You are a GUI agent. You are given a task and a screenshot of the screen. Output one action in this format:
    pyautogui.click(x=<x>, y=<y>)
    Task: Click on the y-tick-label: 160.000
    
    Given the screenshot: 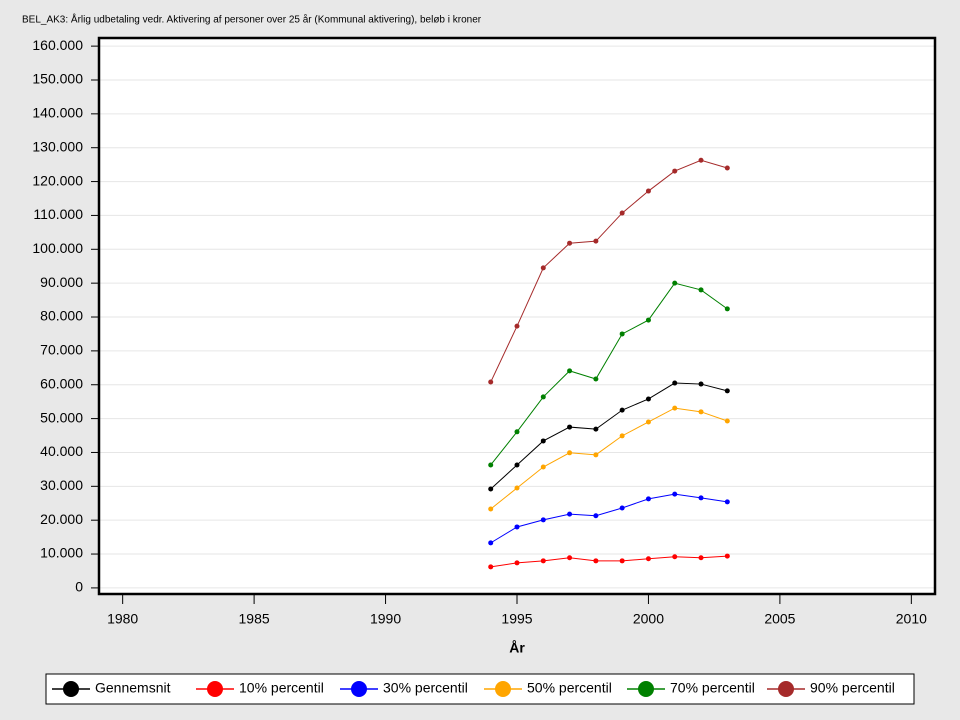 What is the action you would take?
    pyautogui.click(x=57, y=45)
    